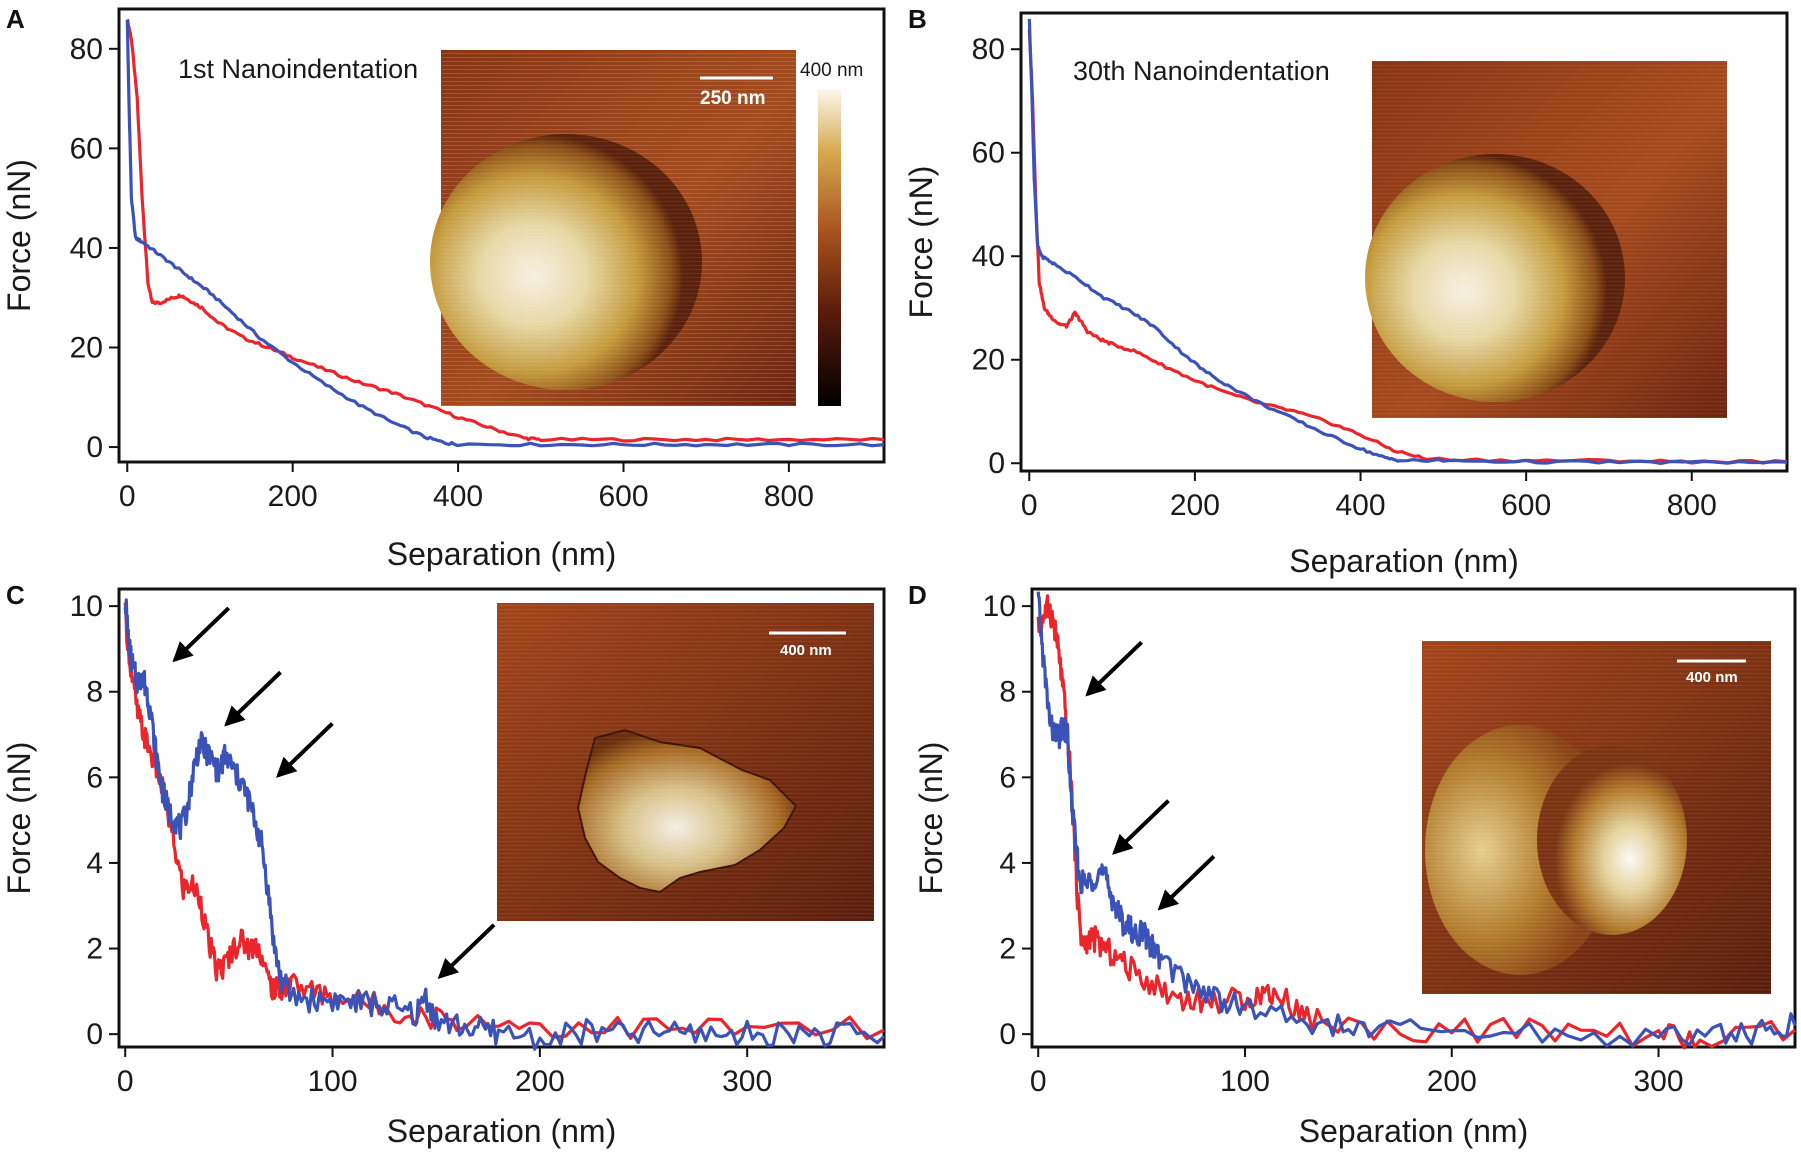  Describe the element at coordinates (806, 650) in the screenshot. I see `scale-bar-label-c: 400 nm` at that location.